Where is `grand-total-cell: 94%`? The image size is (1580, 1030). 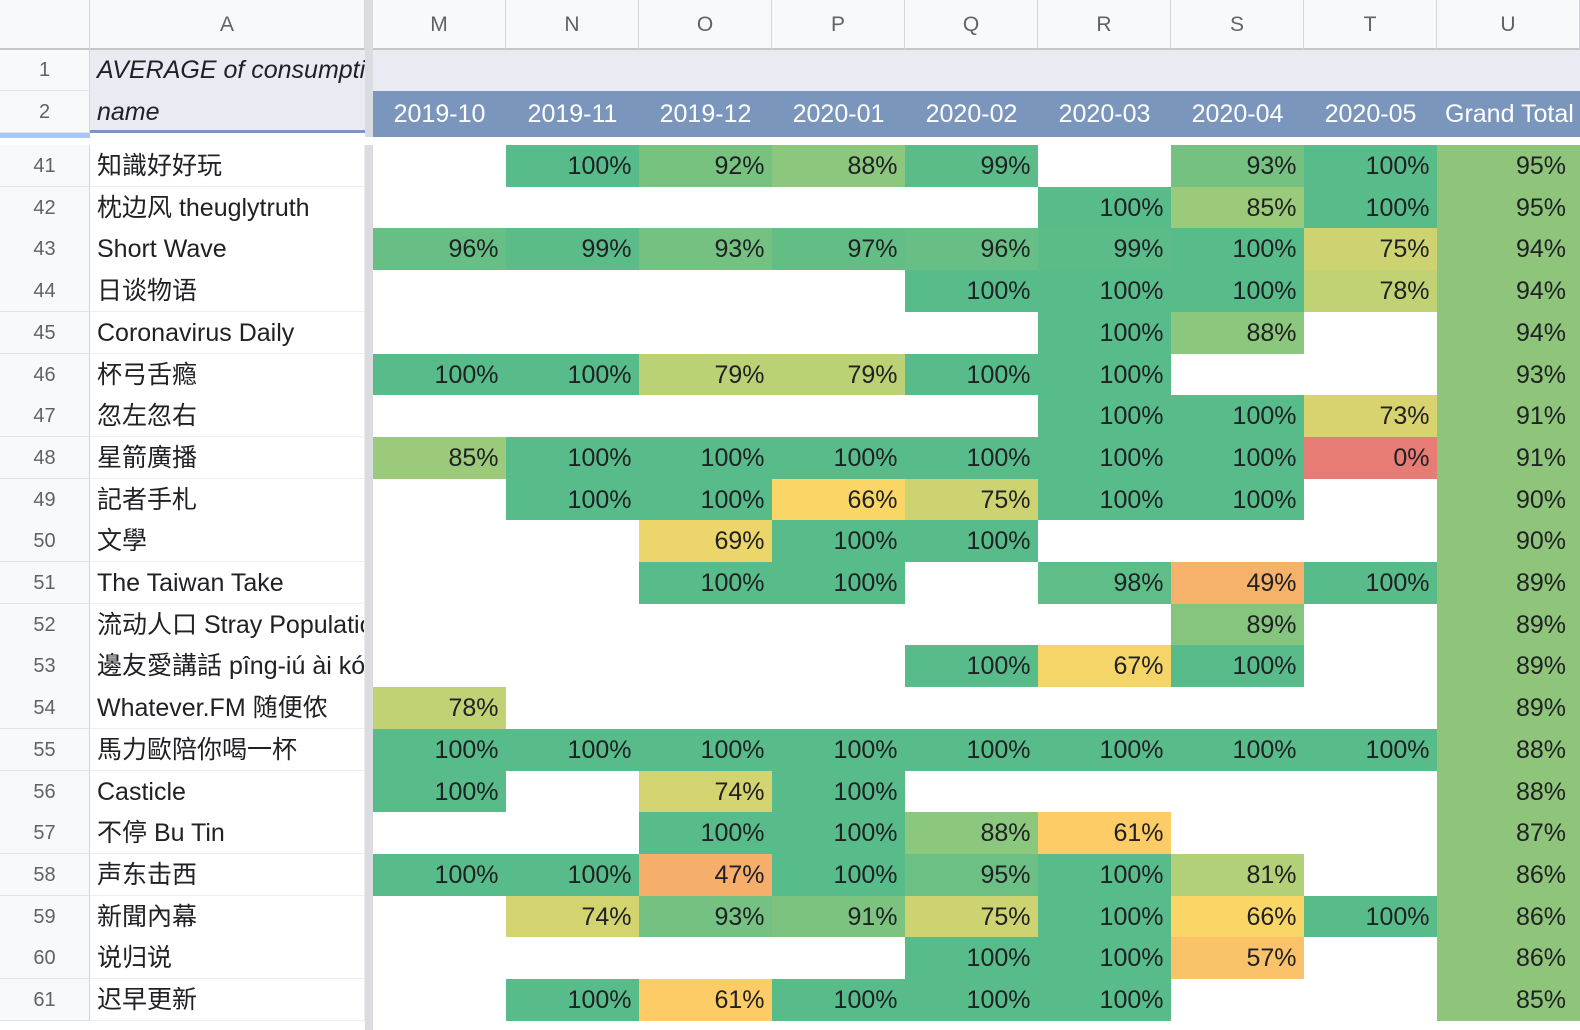
grand-total-cell: 94% is located at coordinates (1508, 332).